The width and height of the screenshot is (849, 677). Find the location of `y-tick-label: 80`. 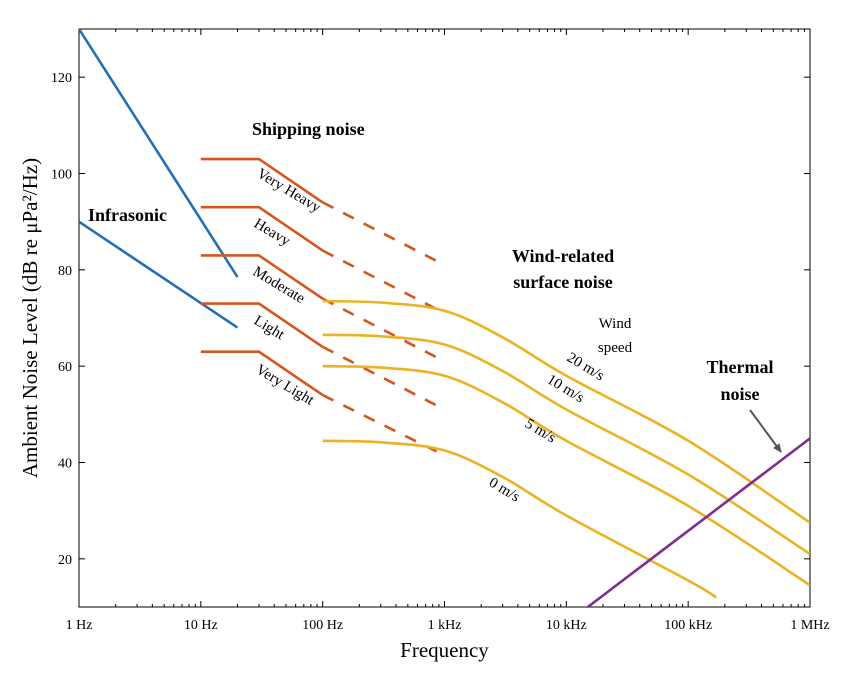

y-tick-label: 80 is located at coordinates (65, 271).